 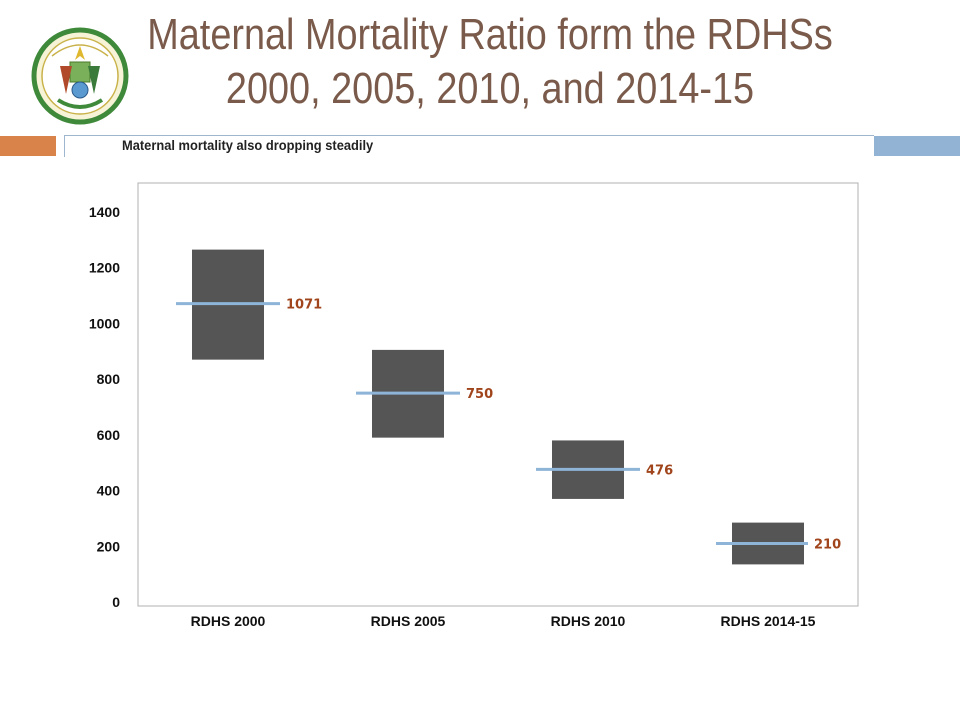 What do you see at coordinates (109, 435) in the screenshot?
I see `y-tick-label: 600` at bounding box center [109, 435].